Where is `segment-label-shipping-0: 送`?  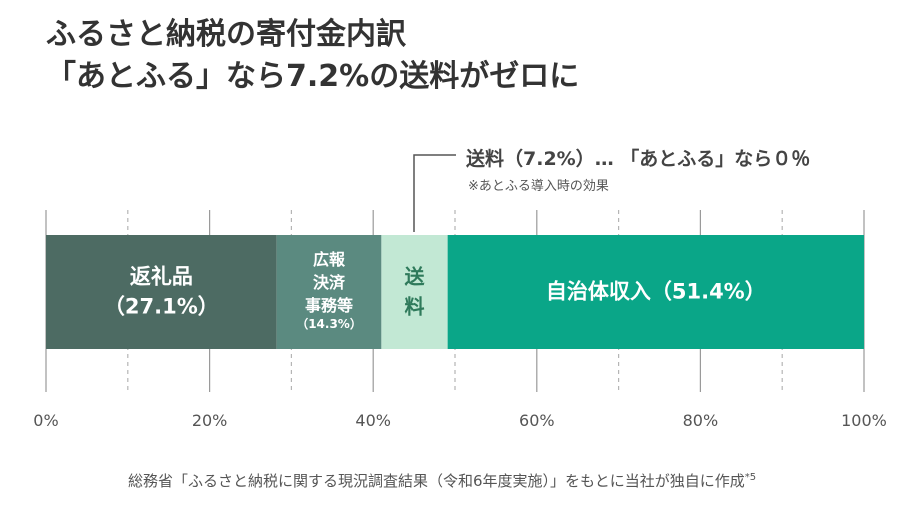
segment-label-shipping-0: 送 is located at coordinates (415, 277).